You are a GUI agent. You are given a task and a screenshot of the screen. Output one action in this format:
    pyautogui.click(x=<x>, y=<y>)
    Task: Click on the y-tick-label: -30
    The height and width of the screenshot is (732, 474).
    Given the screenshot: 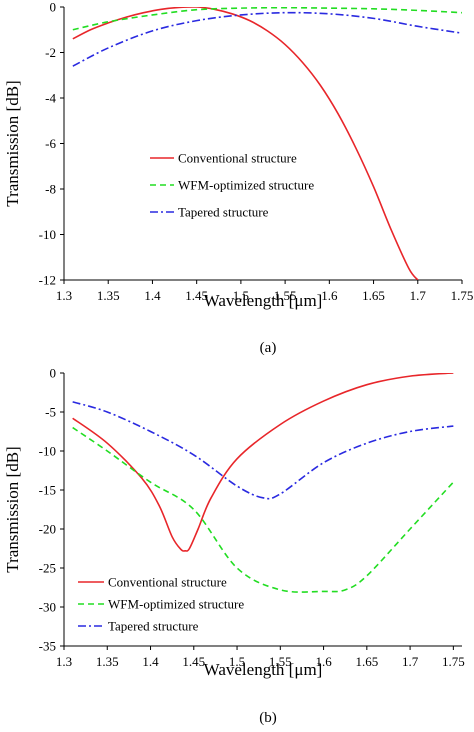 What is the action you would take?
    pyautogui.click(x=47, y=607)
    